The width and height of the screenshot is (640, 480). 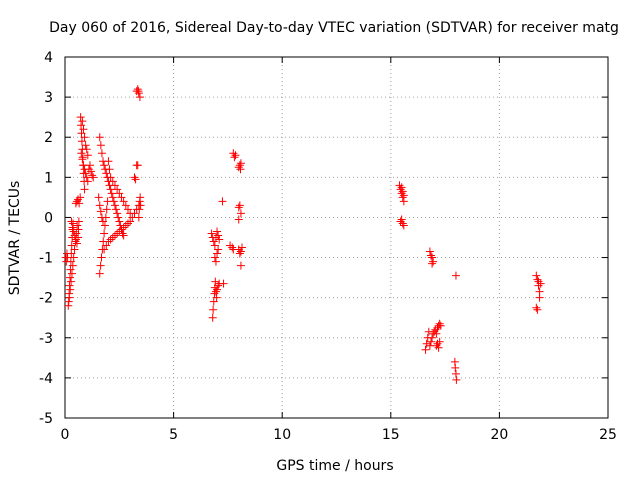 I want to click on y-tick-label: -3, so click(x=46, y=339).